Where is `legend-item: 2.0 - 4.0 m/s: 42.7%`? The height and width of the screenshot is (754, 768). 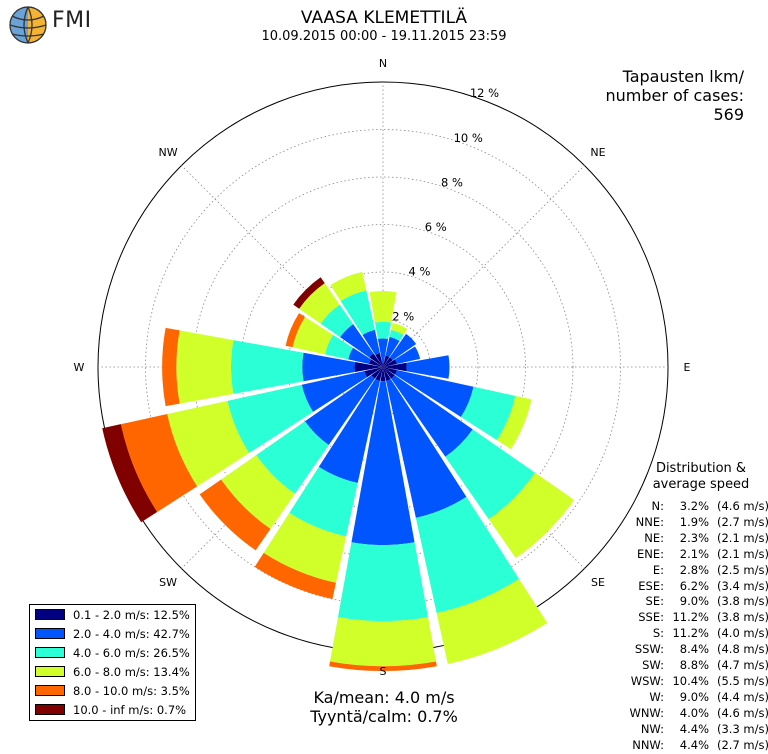
legend-item: 2.0 - 4.0 m/s: 42.7% is located at coordinates (112, 633).